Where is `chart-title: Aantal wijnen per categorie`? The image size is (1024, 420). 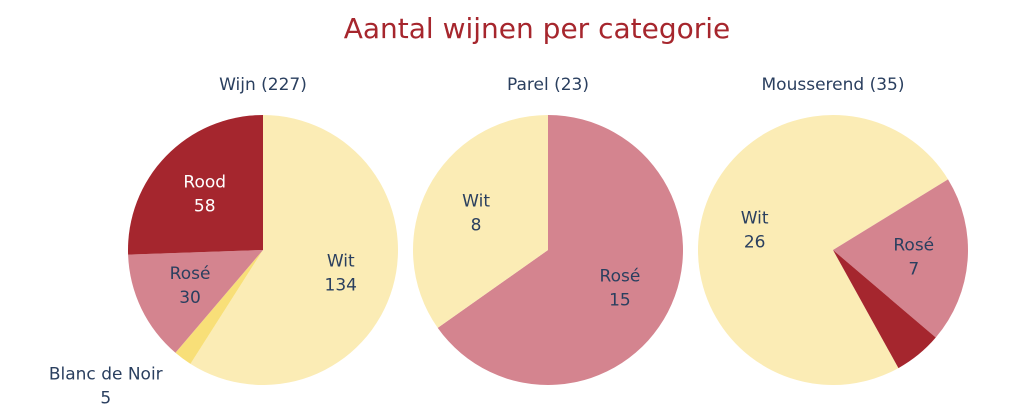 chart-title: Aantal wijnen per categorie is located at coordinates (537, 28).